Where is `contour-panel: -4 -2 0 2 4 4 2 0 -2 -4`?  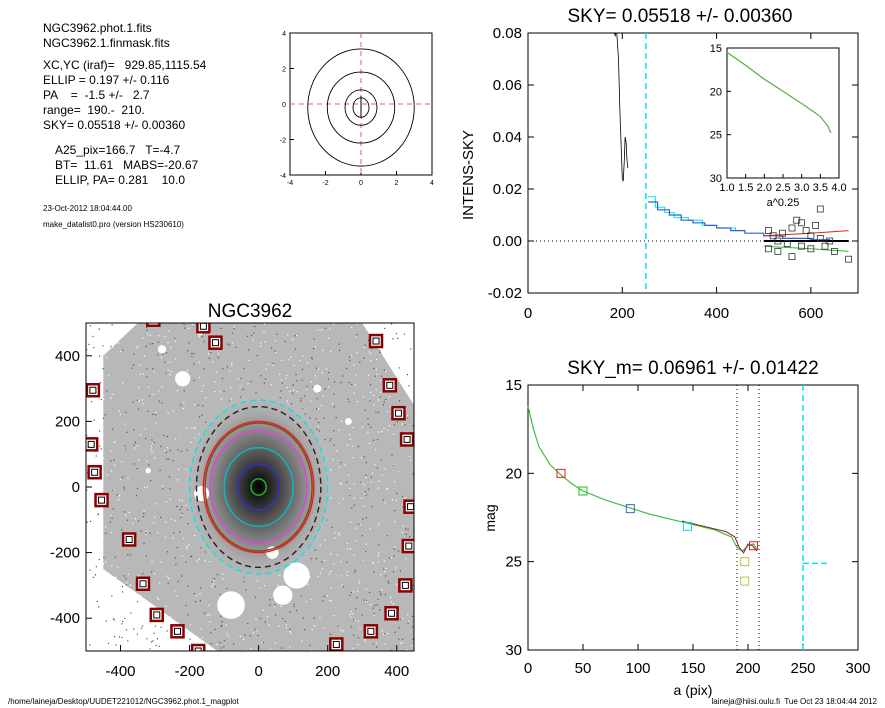
contour-panel: -4 -2 0 2 4 4 2 0 -2 -4 is located at coordinates (357, 109).